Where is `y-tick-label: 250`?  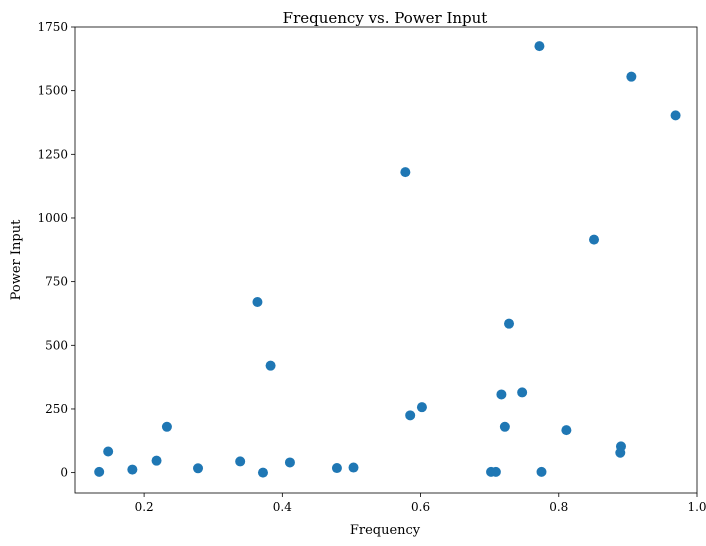
y-tick-label: 250 is located at coordinates (56, 409).